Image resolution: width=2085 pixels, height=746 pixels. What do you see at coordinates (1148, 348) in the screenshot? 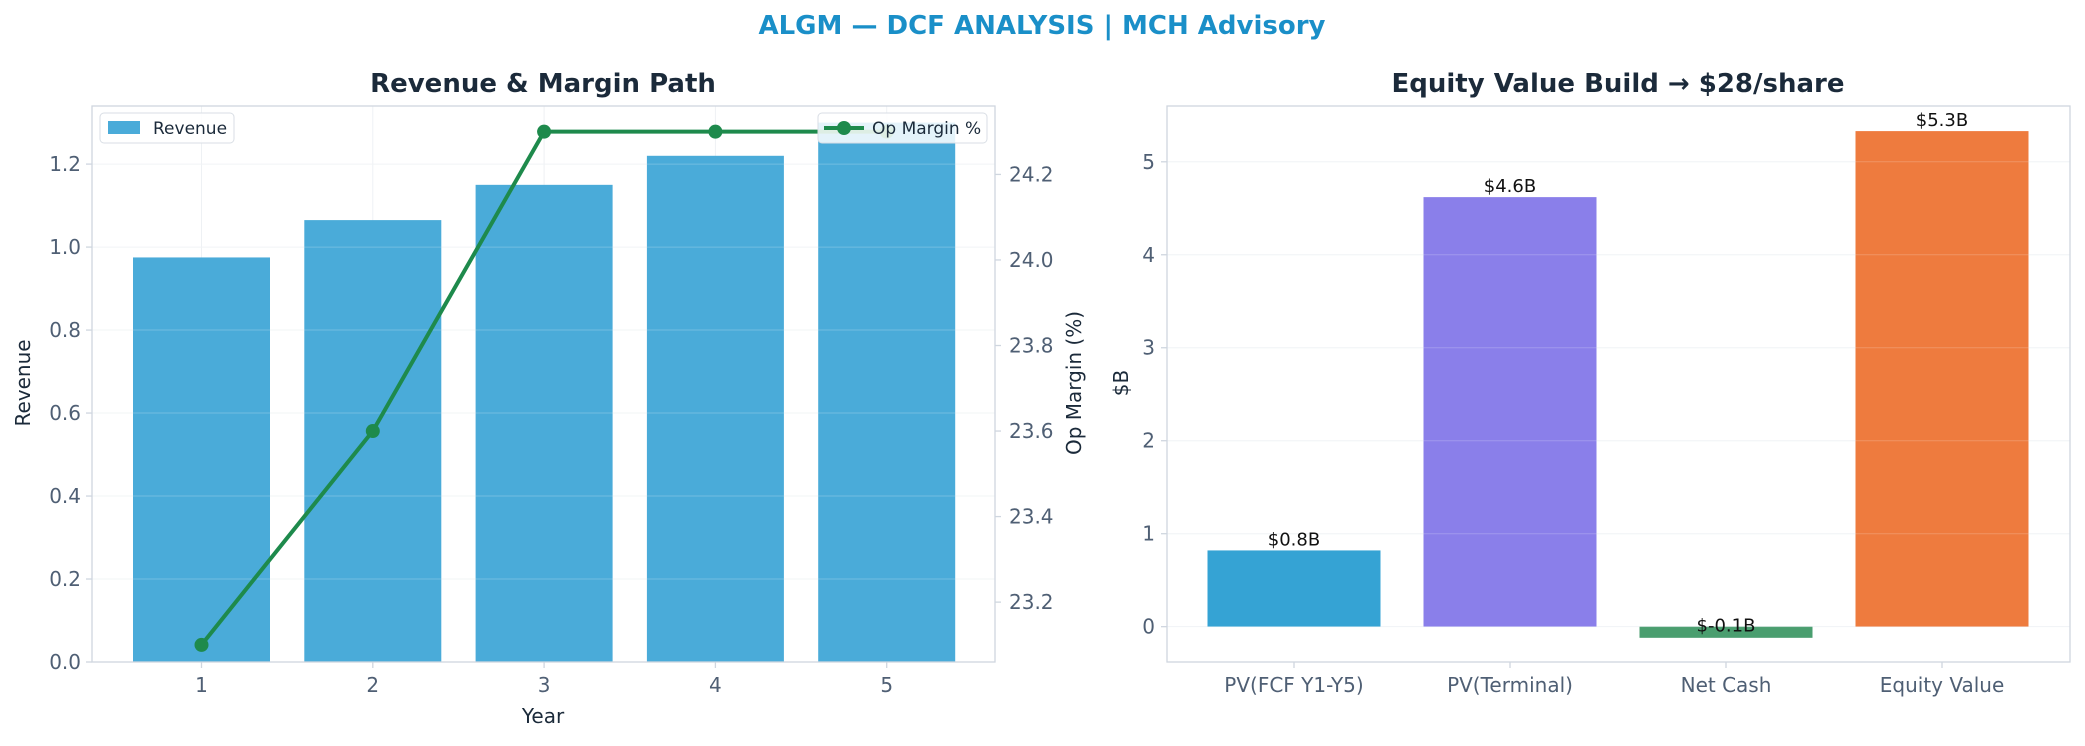
I see `y-tick-label: 3` at bounding box center [1148, 348].